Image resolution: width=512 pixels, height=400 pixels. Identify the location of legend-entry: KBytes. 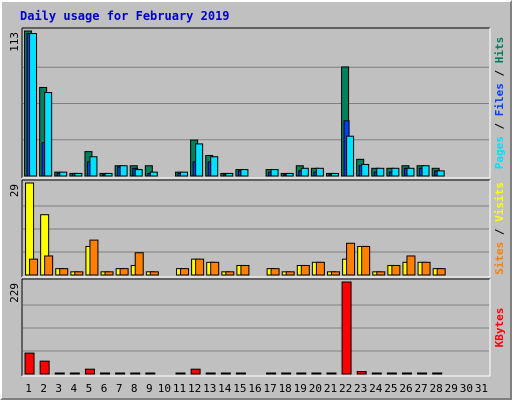
(499, 328).